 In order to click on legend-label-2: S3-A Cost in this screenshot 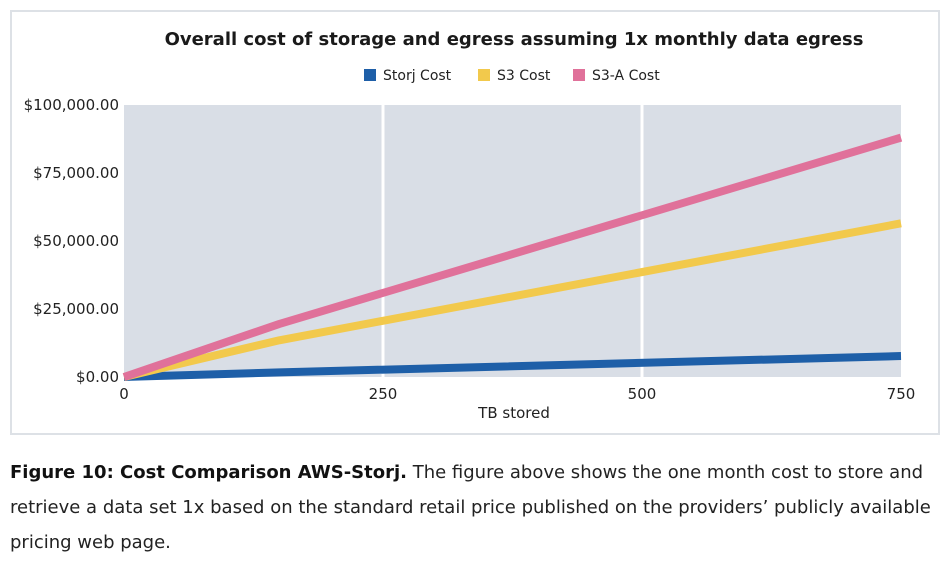, I will do `click(626, 76)`.